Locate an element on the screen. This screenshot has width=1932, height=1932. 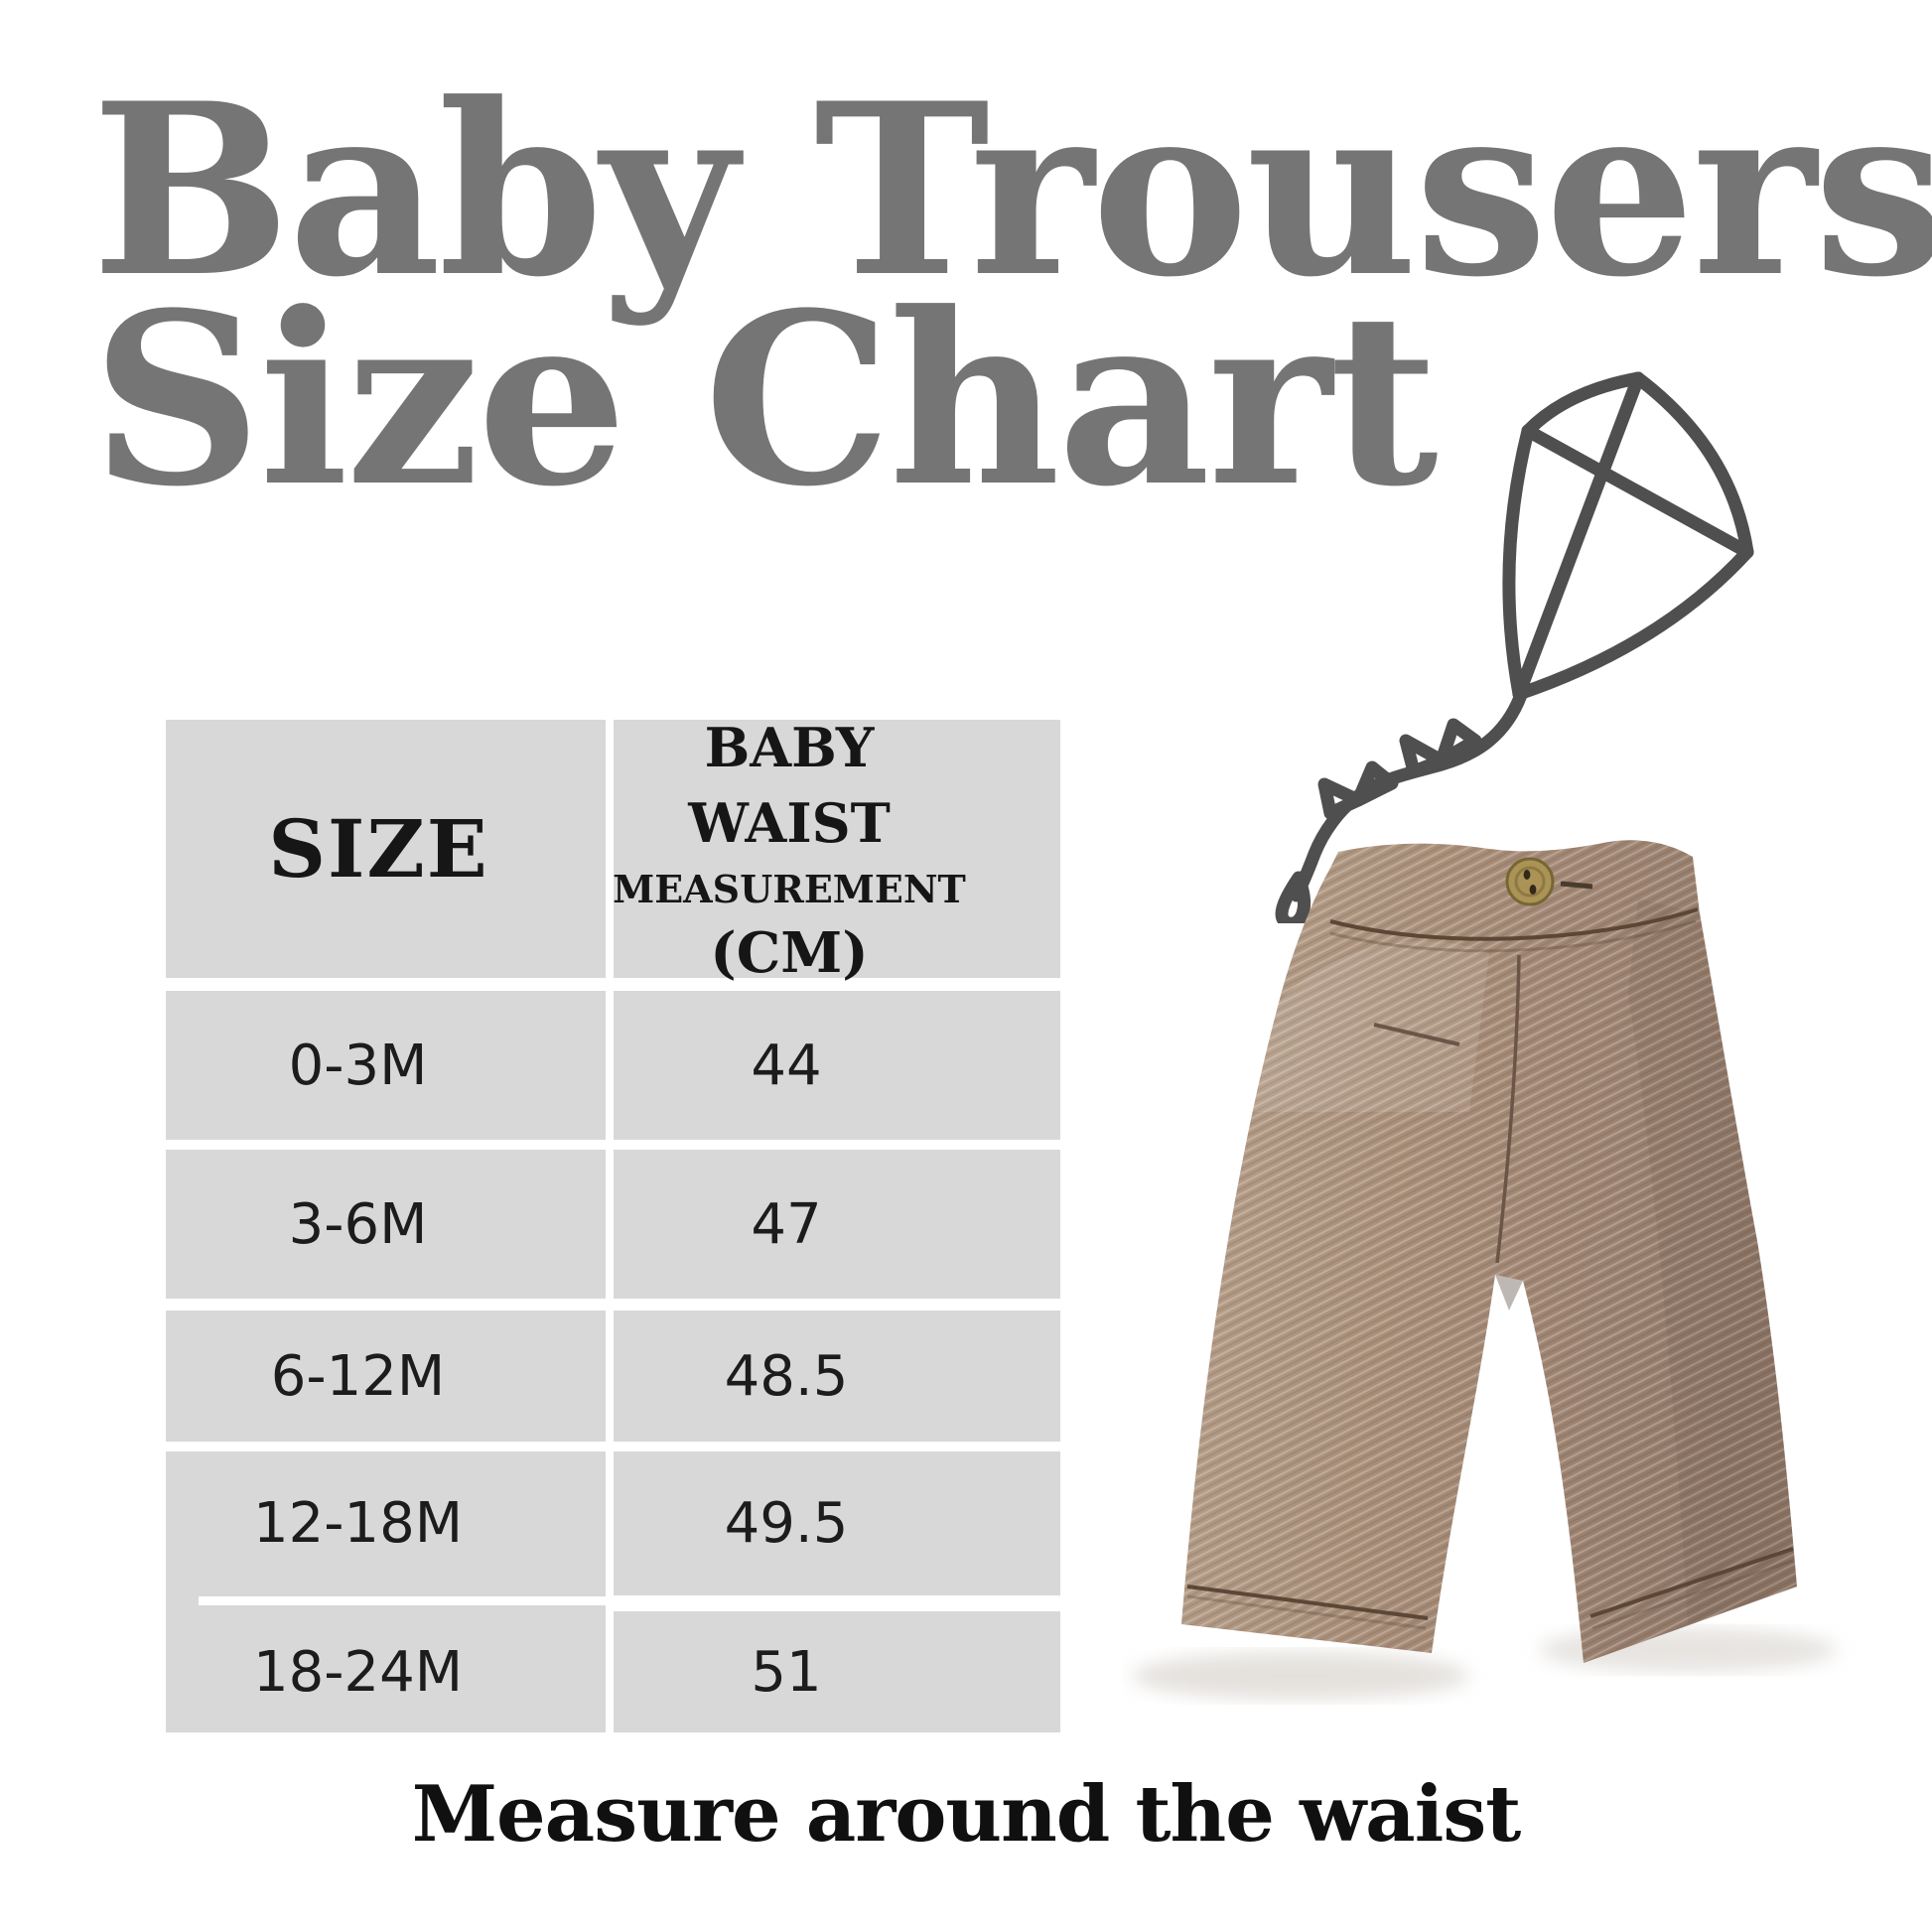
waistband-stitch is located at coordinates (1513, 936).